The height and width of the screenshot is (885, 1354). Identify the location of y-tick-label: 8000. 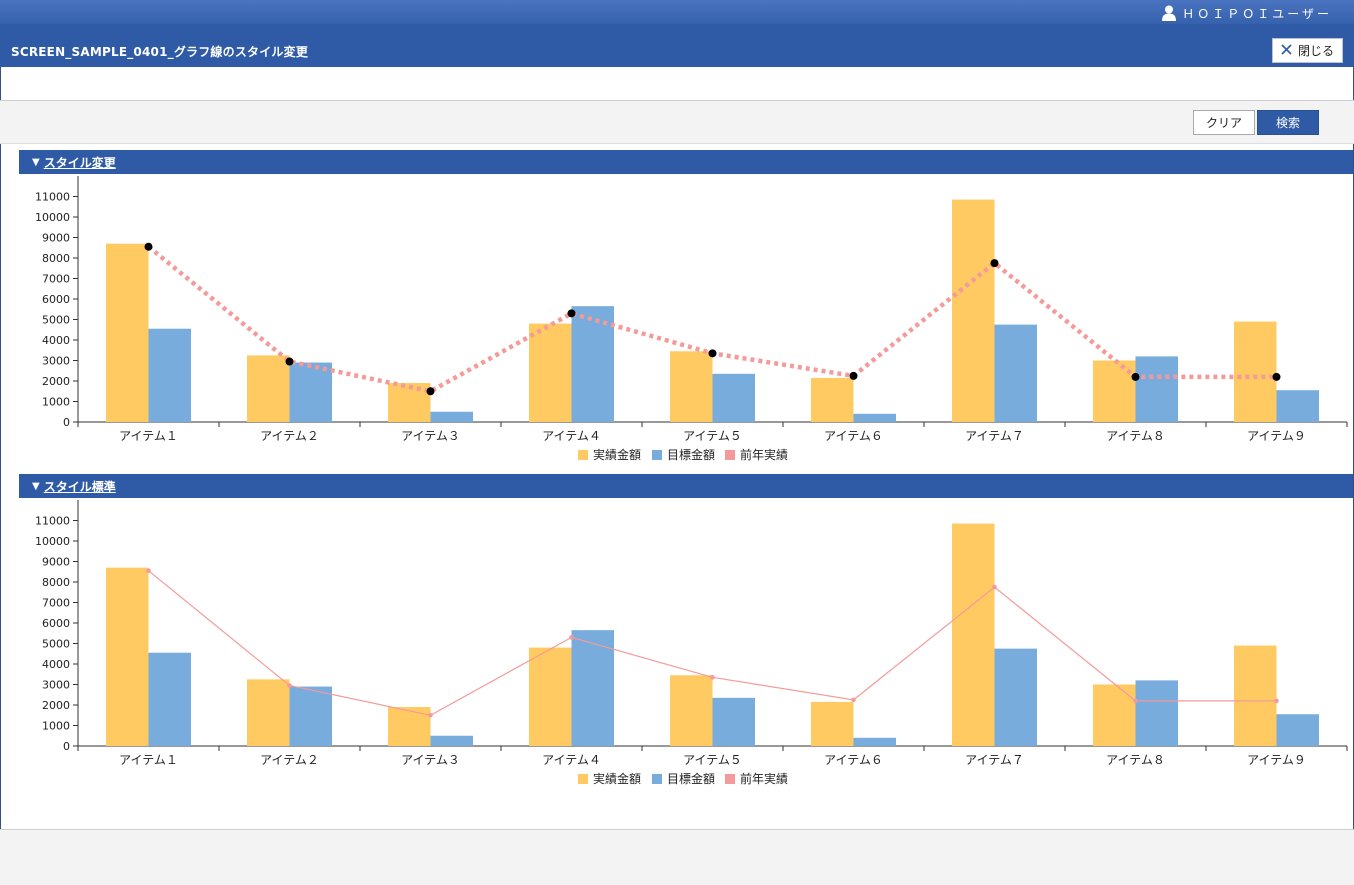
(56, 258).